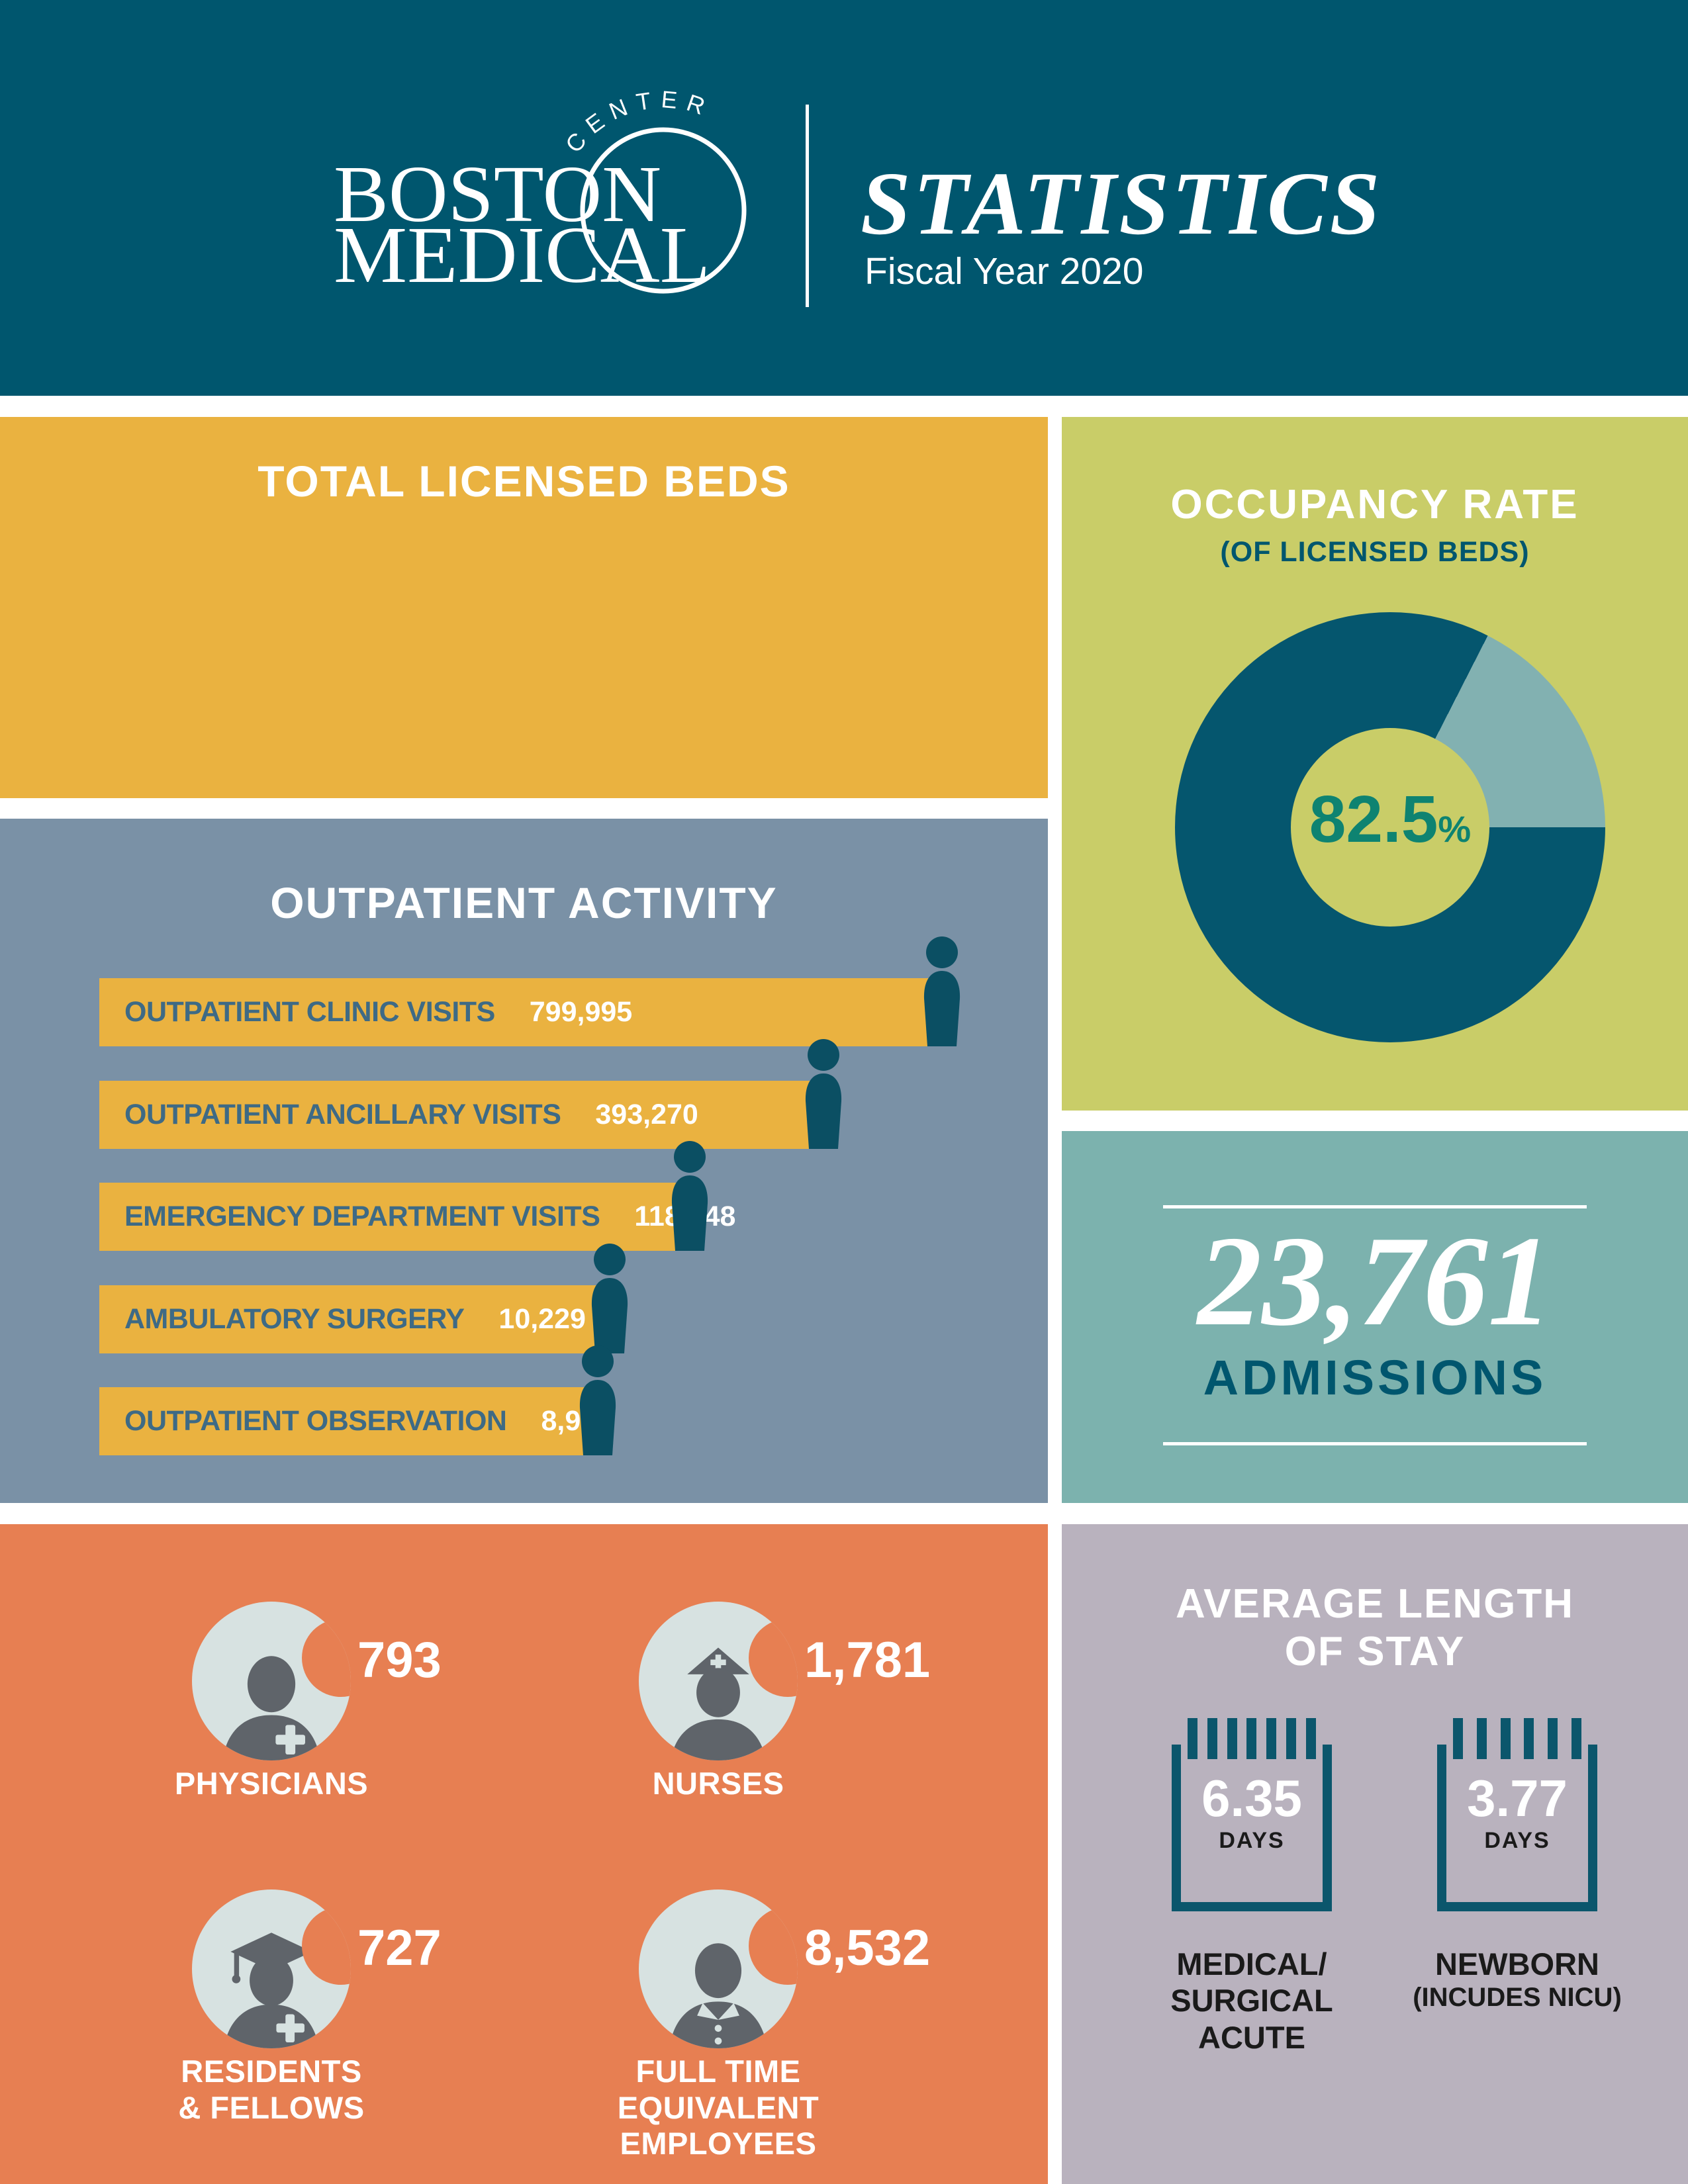 The width and height of the screenshot is (1688, 2184). I want to click on nurse-icon, so click(718, 1703).